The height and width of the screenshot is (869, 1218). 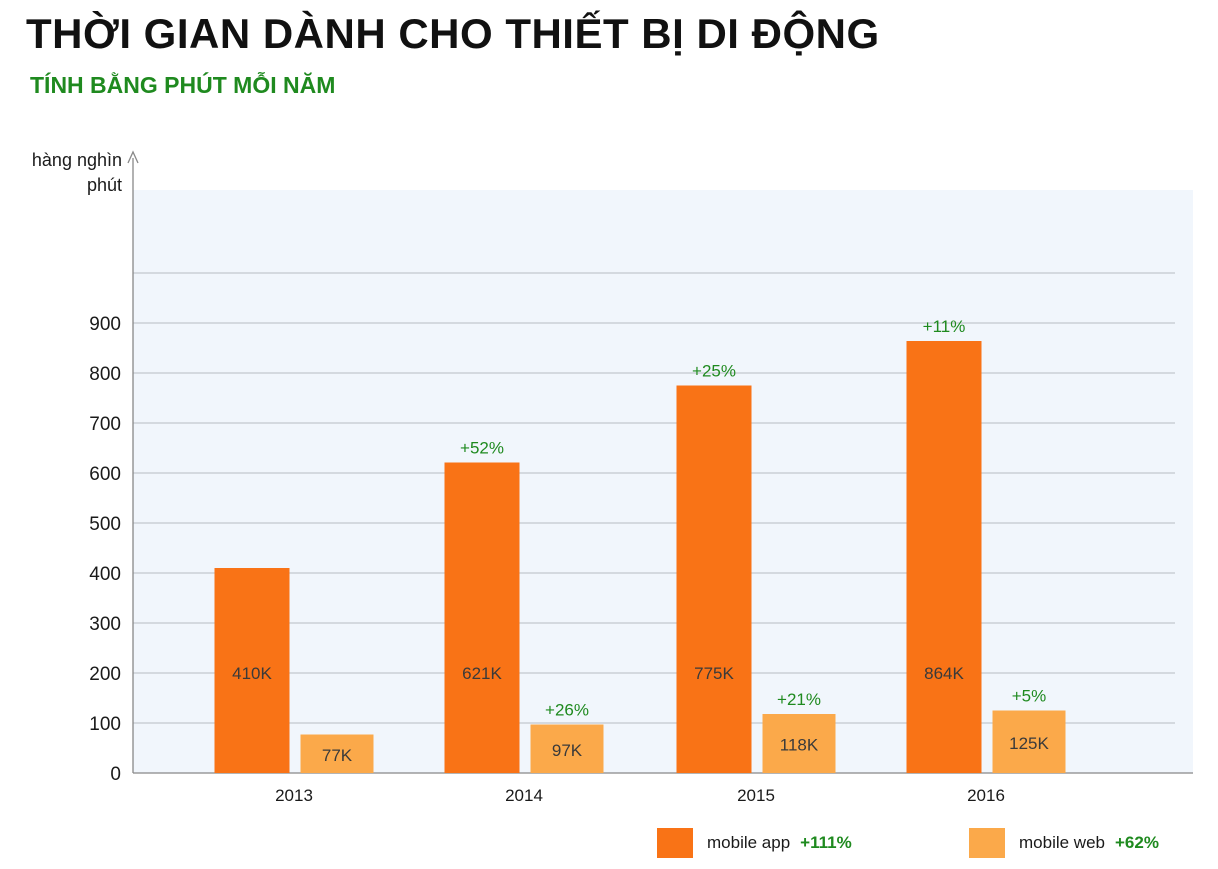 What do you see at coordinates (105, 324) in the screenshot?
I see `y-tick-label: 900` at bounding box center [105, 324].